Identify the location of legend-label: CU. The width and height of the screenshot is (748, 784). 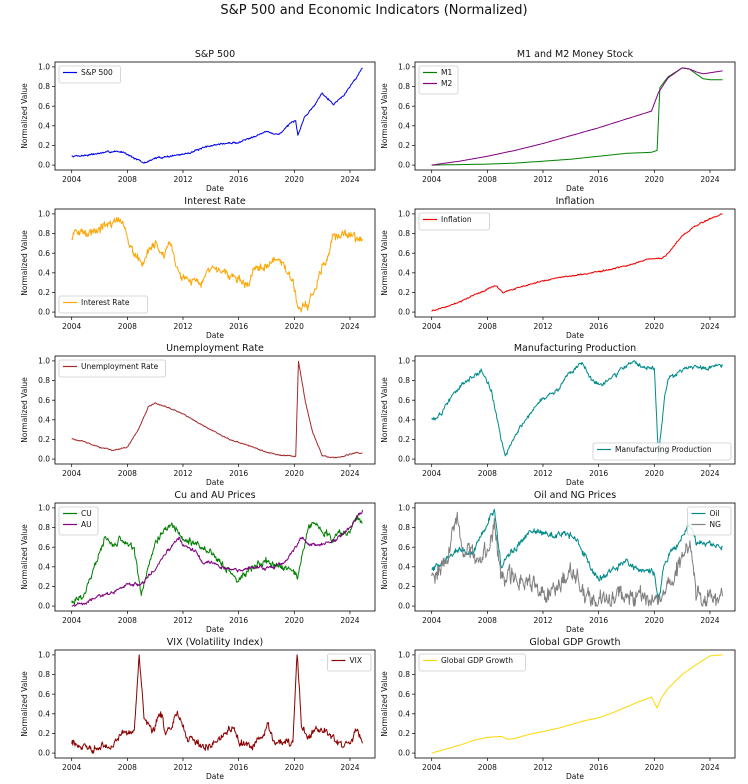
(86, 513).